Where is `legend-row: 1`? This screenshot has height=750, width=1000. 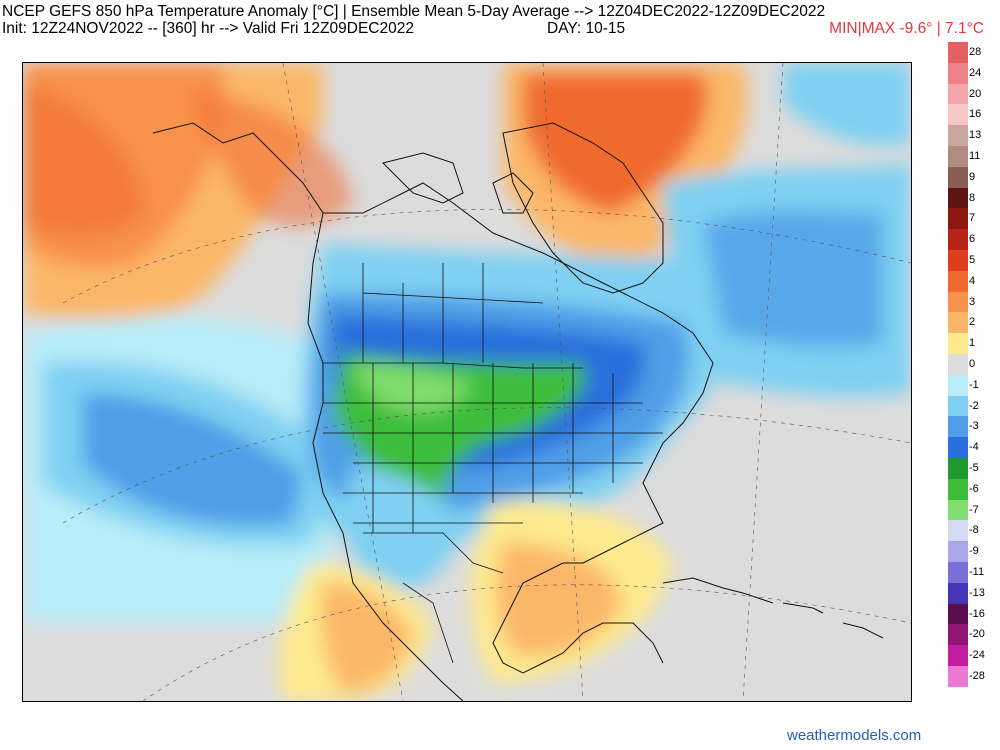 legend-row: 1 is located at coordinates (969, 343).